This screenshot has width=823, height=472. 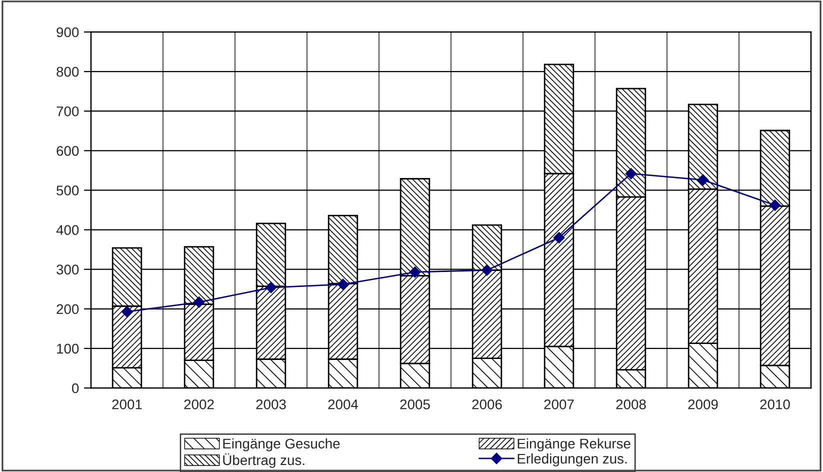 What do you see at coordinates (199, 404) in the screenshot?
I see `x-tick-label: 2002` at bounding box center [199, 404].